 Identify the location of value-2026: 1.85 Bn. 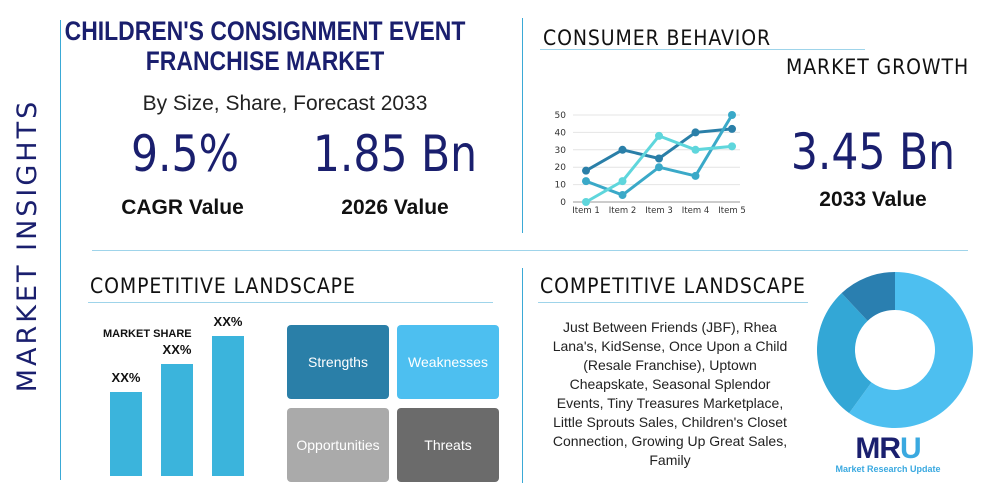
(395, 154).